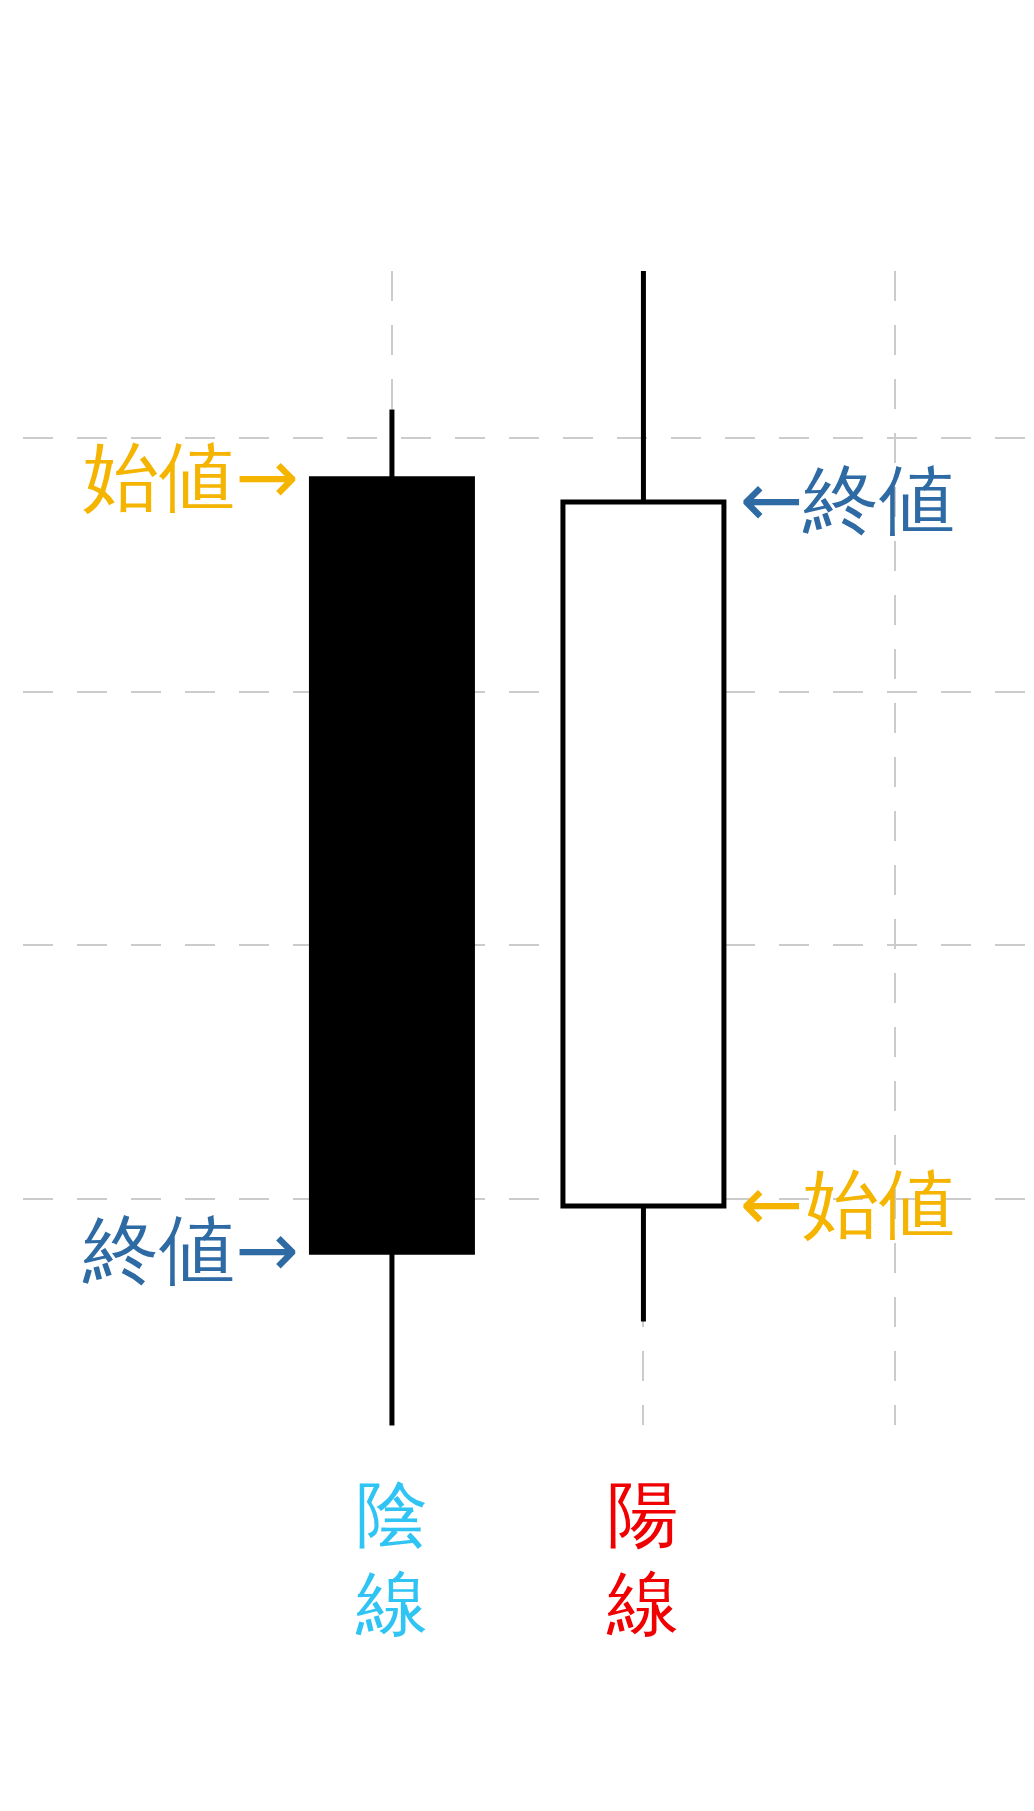  What do you see at coordinates (847, 499) in the screenshot?
I see `annotation: ←終値` at bounding box center [847, 499].